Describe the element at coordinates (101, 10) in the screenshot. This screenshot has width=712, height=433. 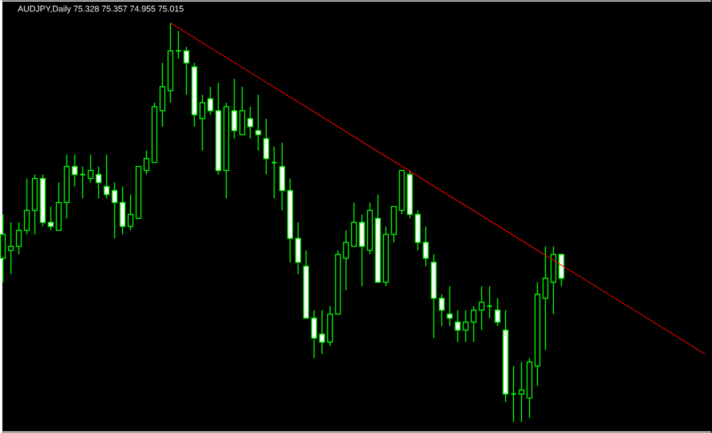
I see `chart-title: AUDJPY,Daily 75.328 75.357 74.955 75.015` at that location.